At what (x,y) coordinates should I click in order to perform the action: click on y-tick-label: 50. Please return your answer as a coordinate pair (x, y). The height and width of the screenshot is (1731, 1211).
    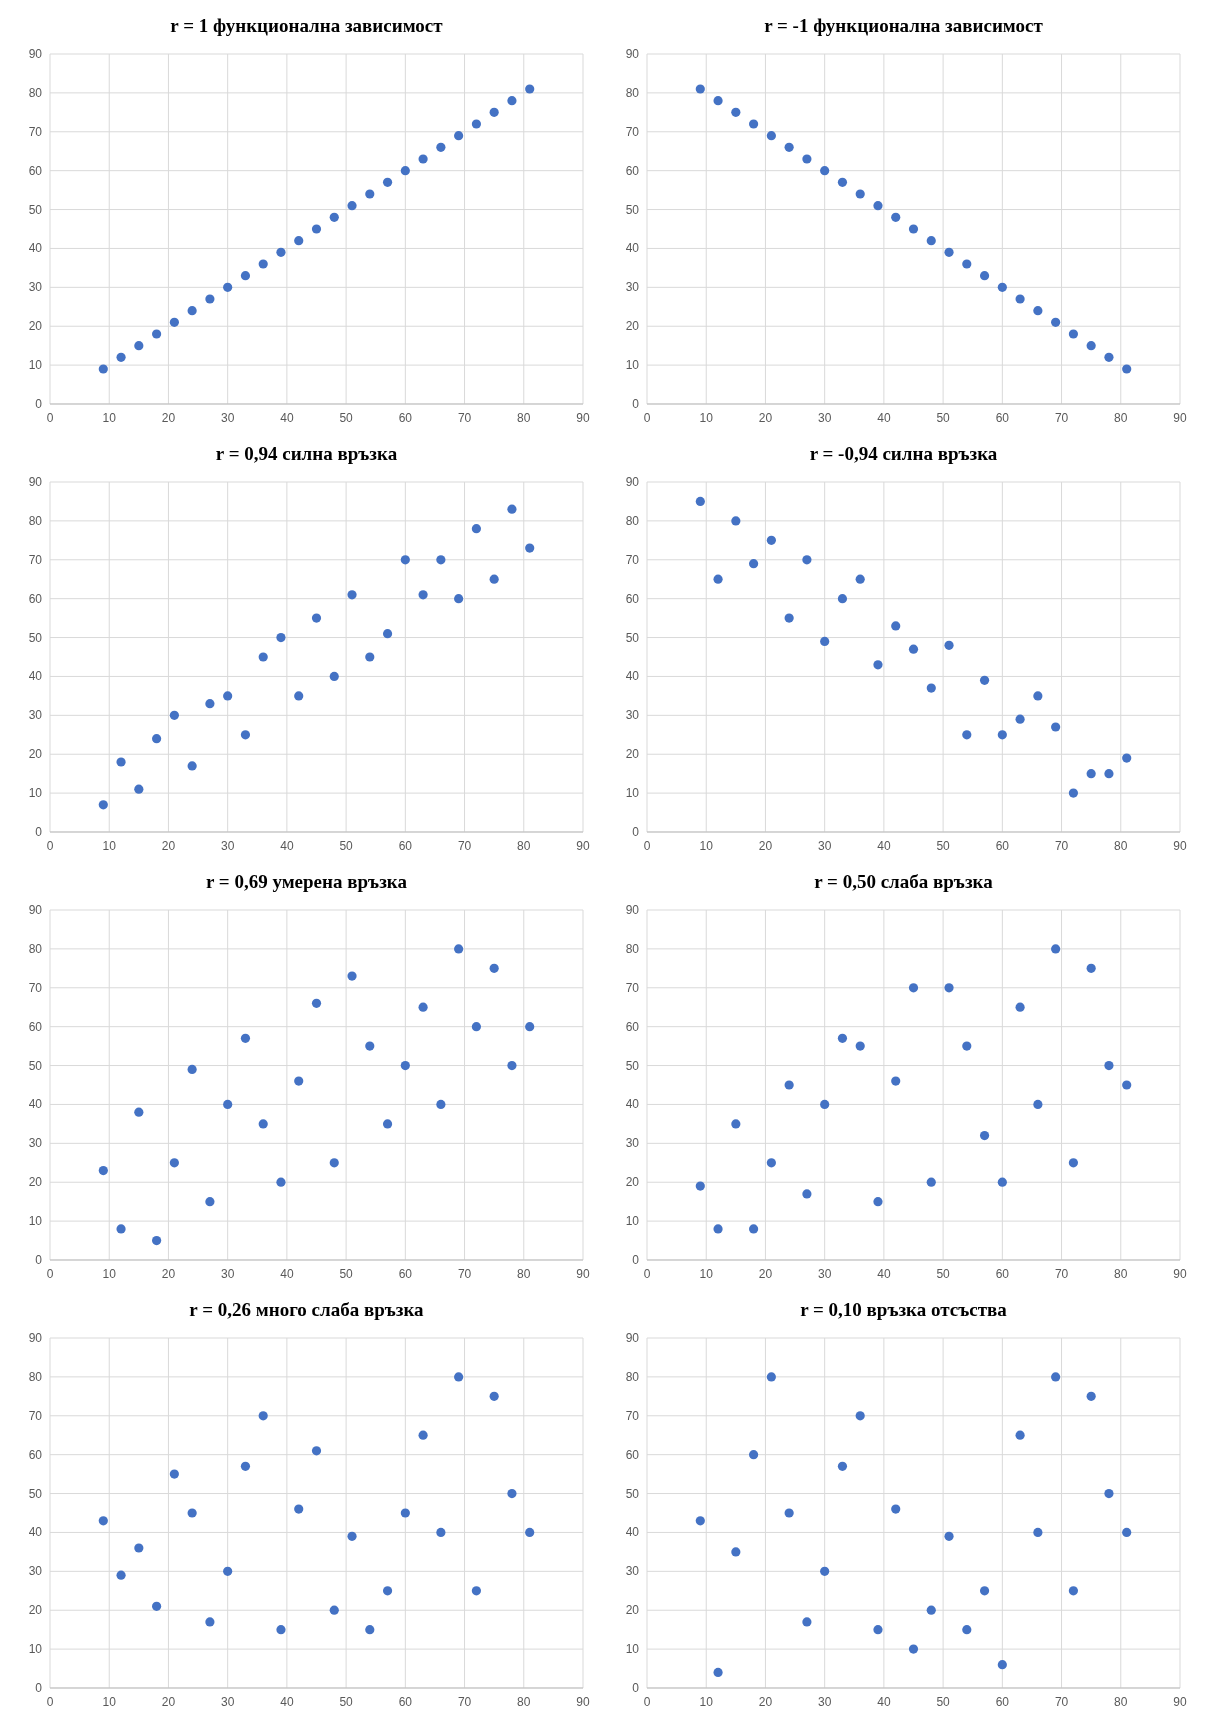
    Looking at the image, I should click on (35, 209).